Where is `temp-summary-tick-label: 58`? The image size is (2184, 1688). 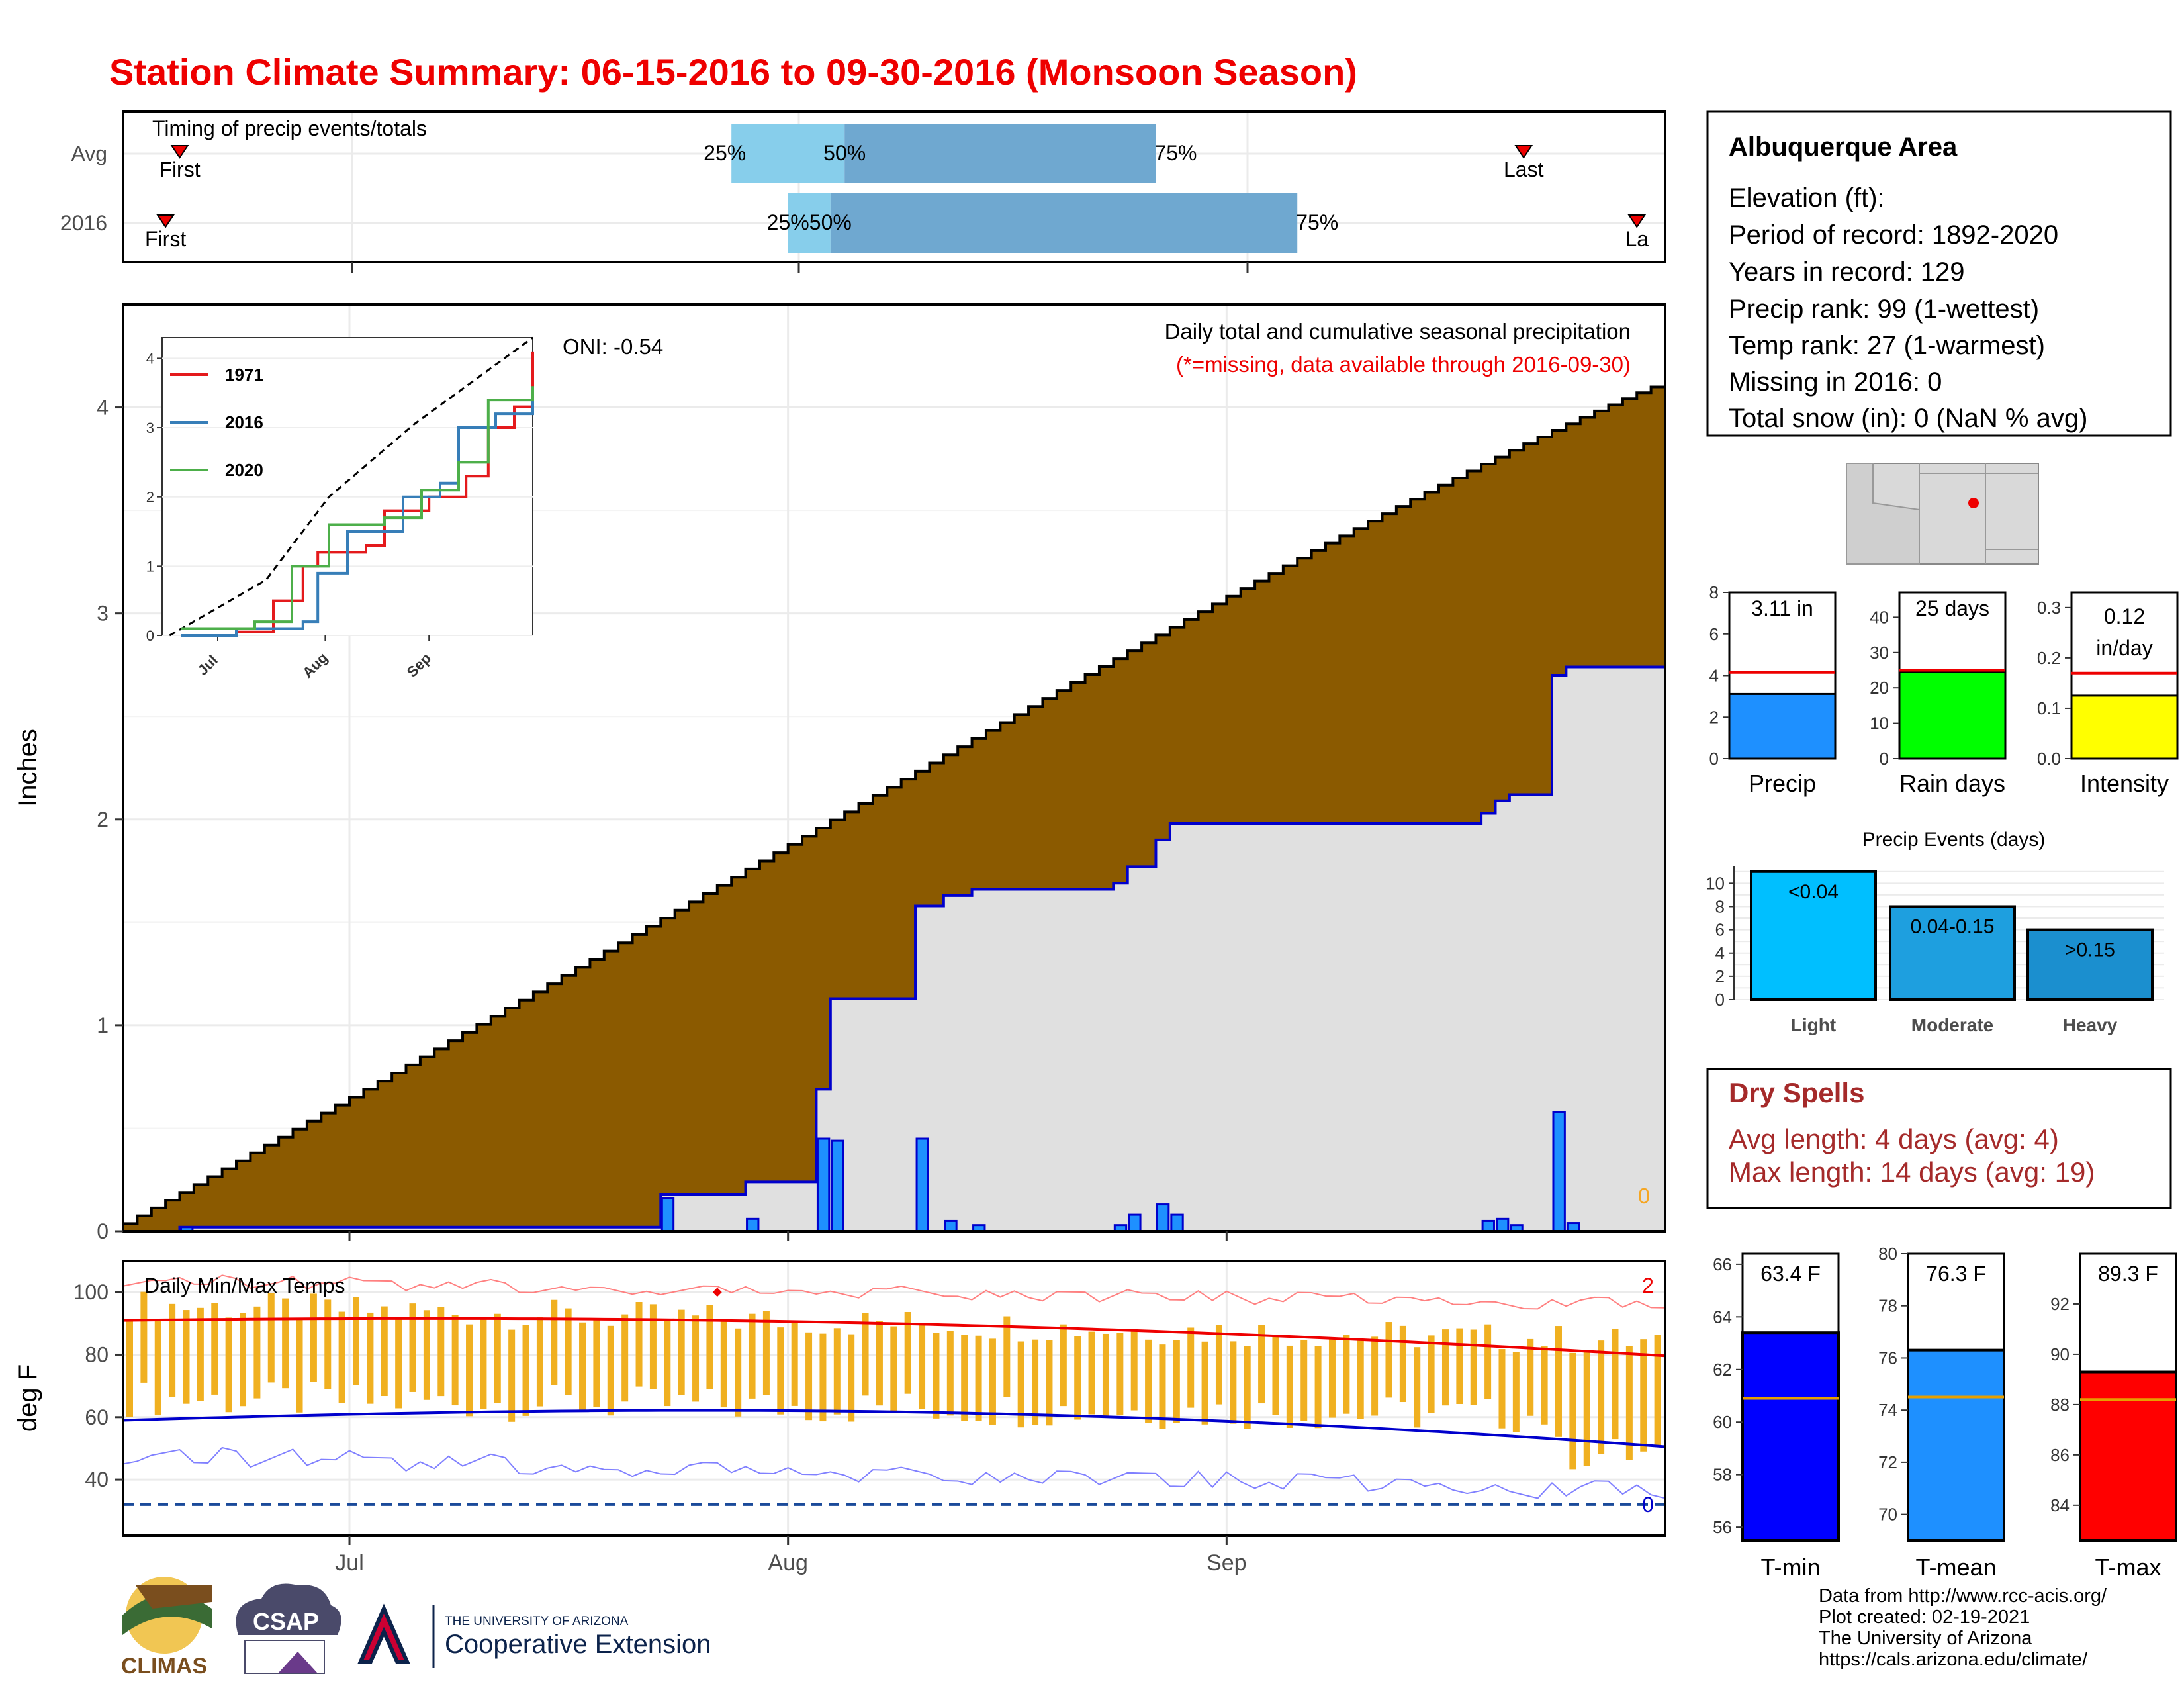 temp-summary-tick-label: 58 is located at coordinates (1723, 1475).